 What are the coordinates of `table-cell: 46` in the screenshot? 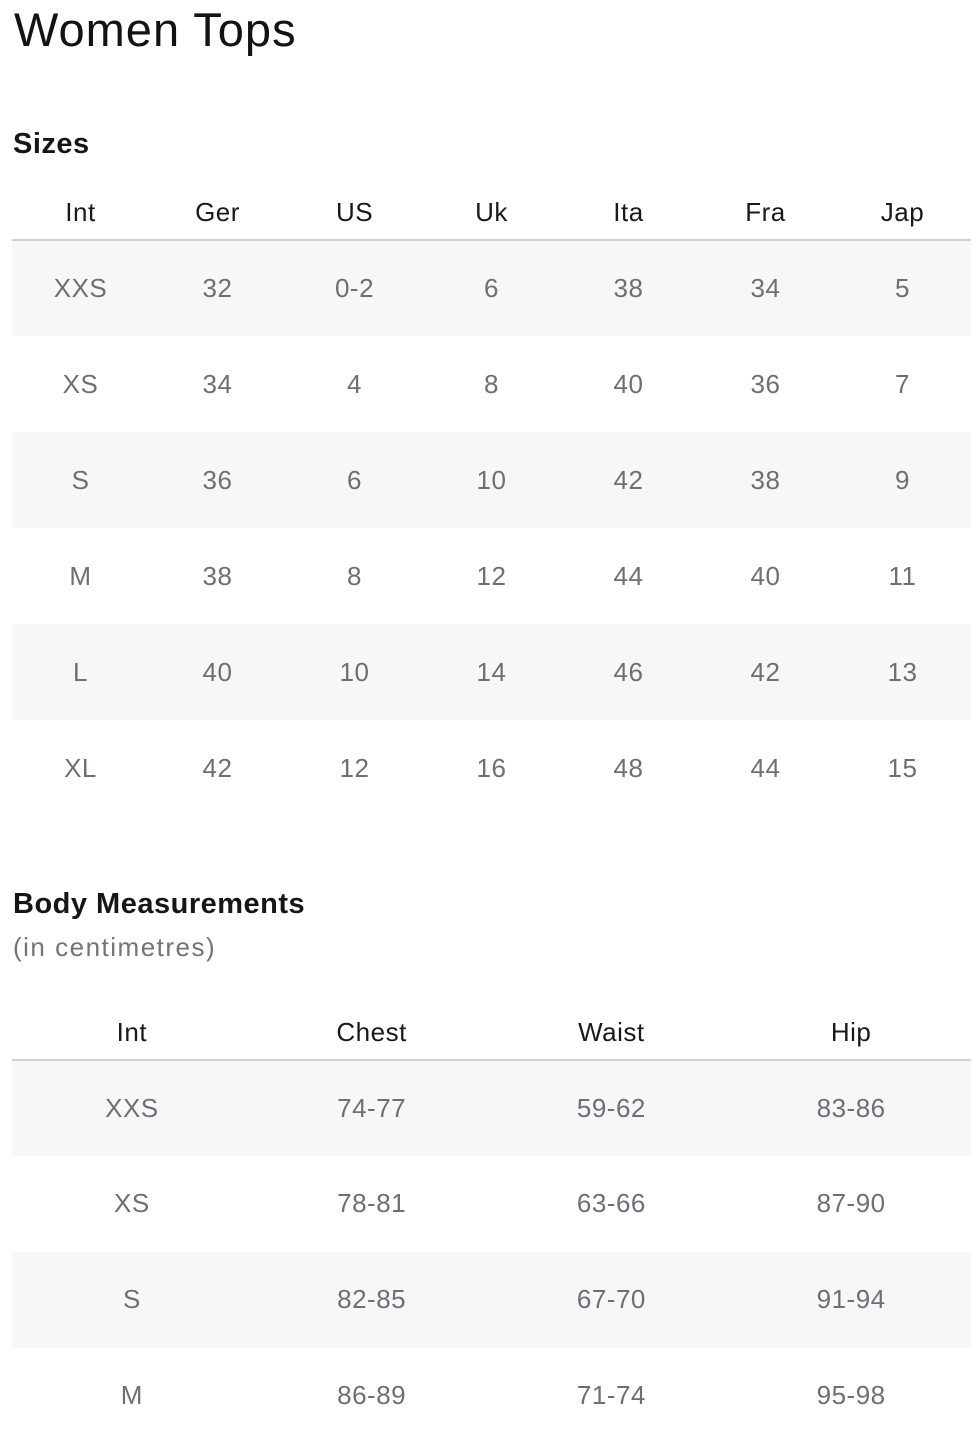 It's located at (628, 671).